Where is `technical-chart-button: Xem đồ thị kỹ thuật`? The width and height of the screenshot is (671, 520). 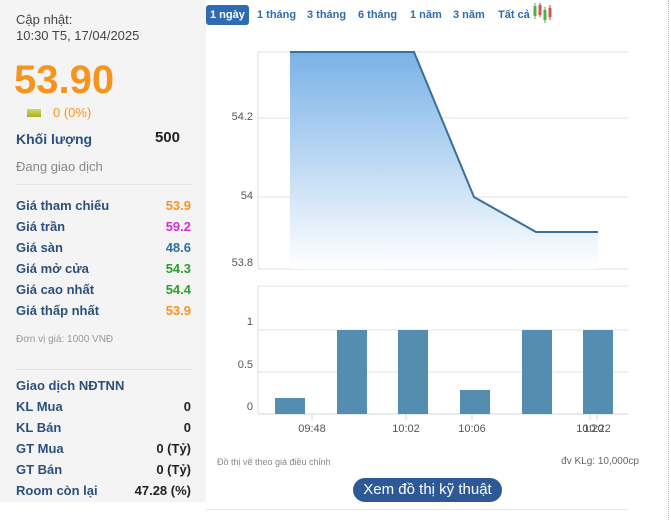 technical-chart-button: Xem đồ thị kỹ thuật is located at coordinates (427, 490).